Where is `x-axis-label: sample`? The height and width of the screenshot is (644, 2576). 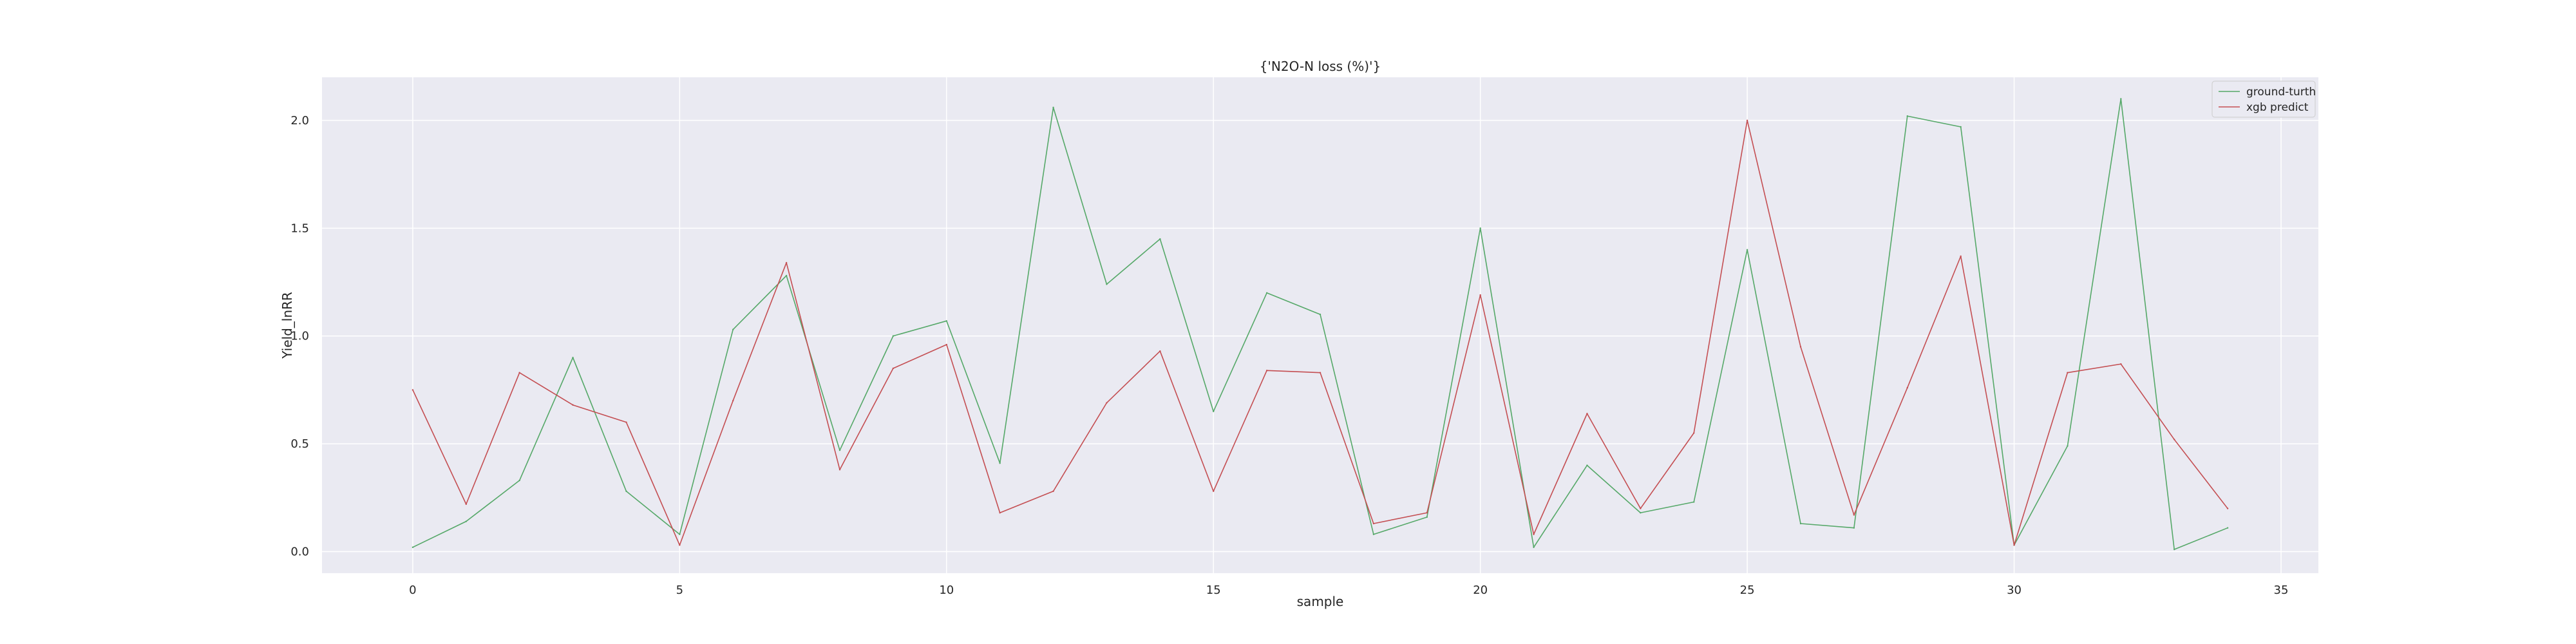
x-axis-label: sample is located at coordinates (1320, 602).